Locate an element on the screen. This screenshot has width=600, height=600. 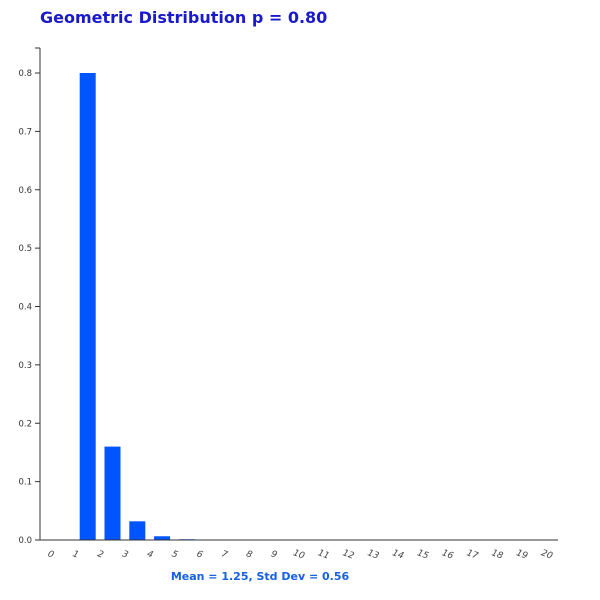
x-tick-label: 16 is located at coordinates (447, 554).